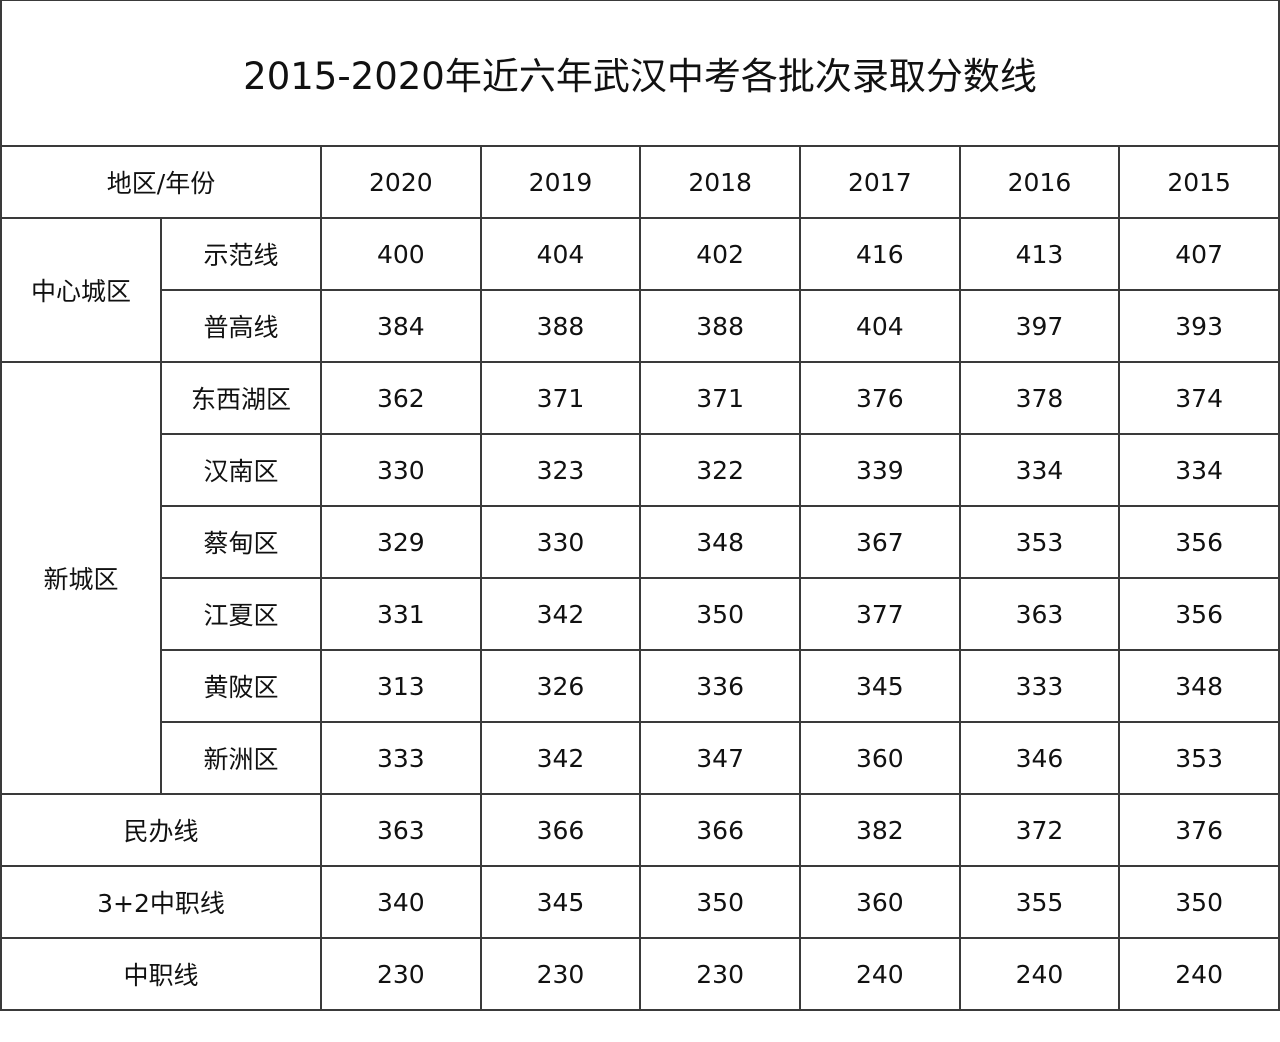 The width and height of the screenshot is (1280, 1042). What do you see at coordinates (879, 542) in the screenshot?
I see `score: 367` at bounding box center [879, 542].